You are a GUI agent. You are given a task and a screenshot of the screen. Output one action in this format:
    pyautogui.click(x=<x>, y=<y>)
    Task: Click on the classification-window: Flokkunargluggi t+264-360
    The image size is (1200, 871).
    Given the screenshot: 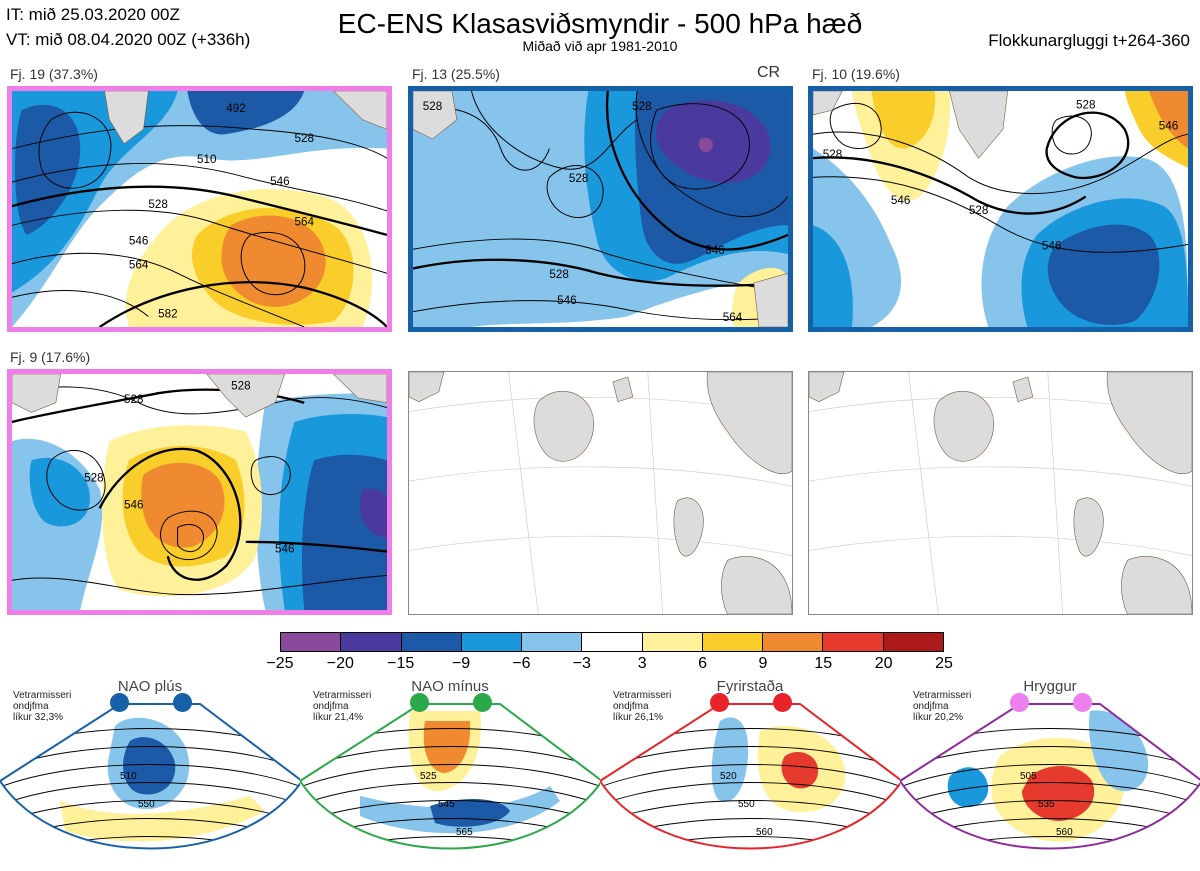 What is the action you would take?
    pyautogui.click(x=1089, y=40)
    